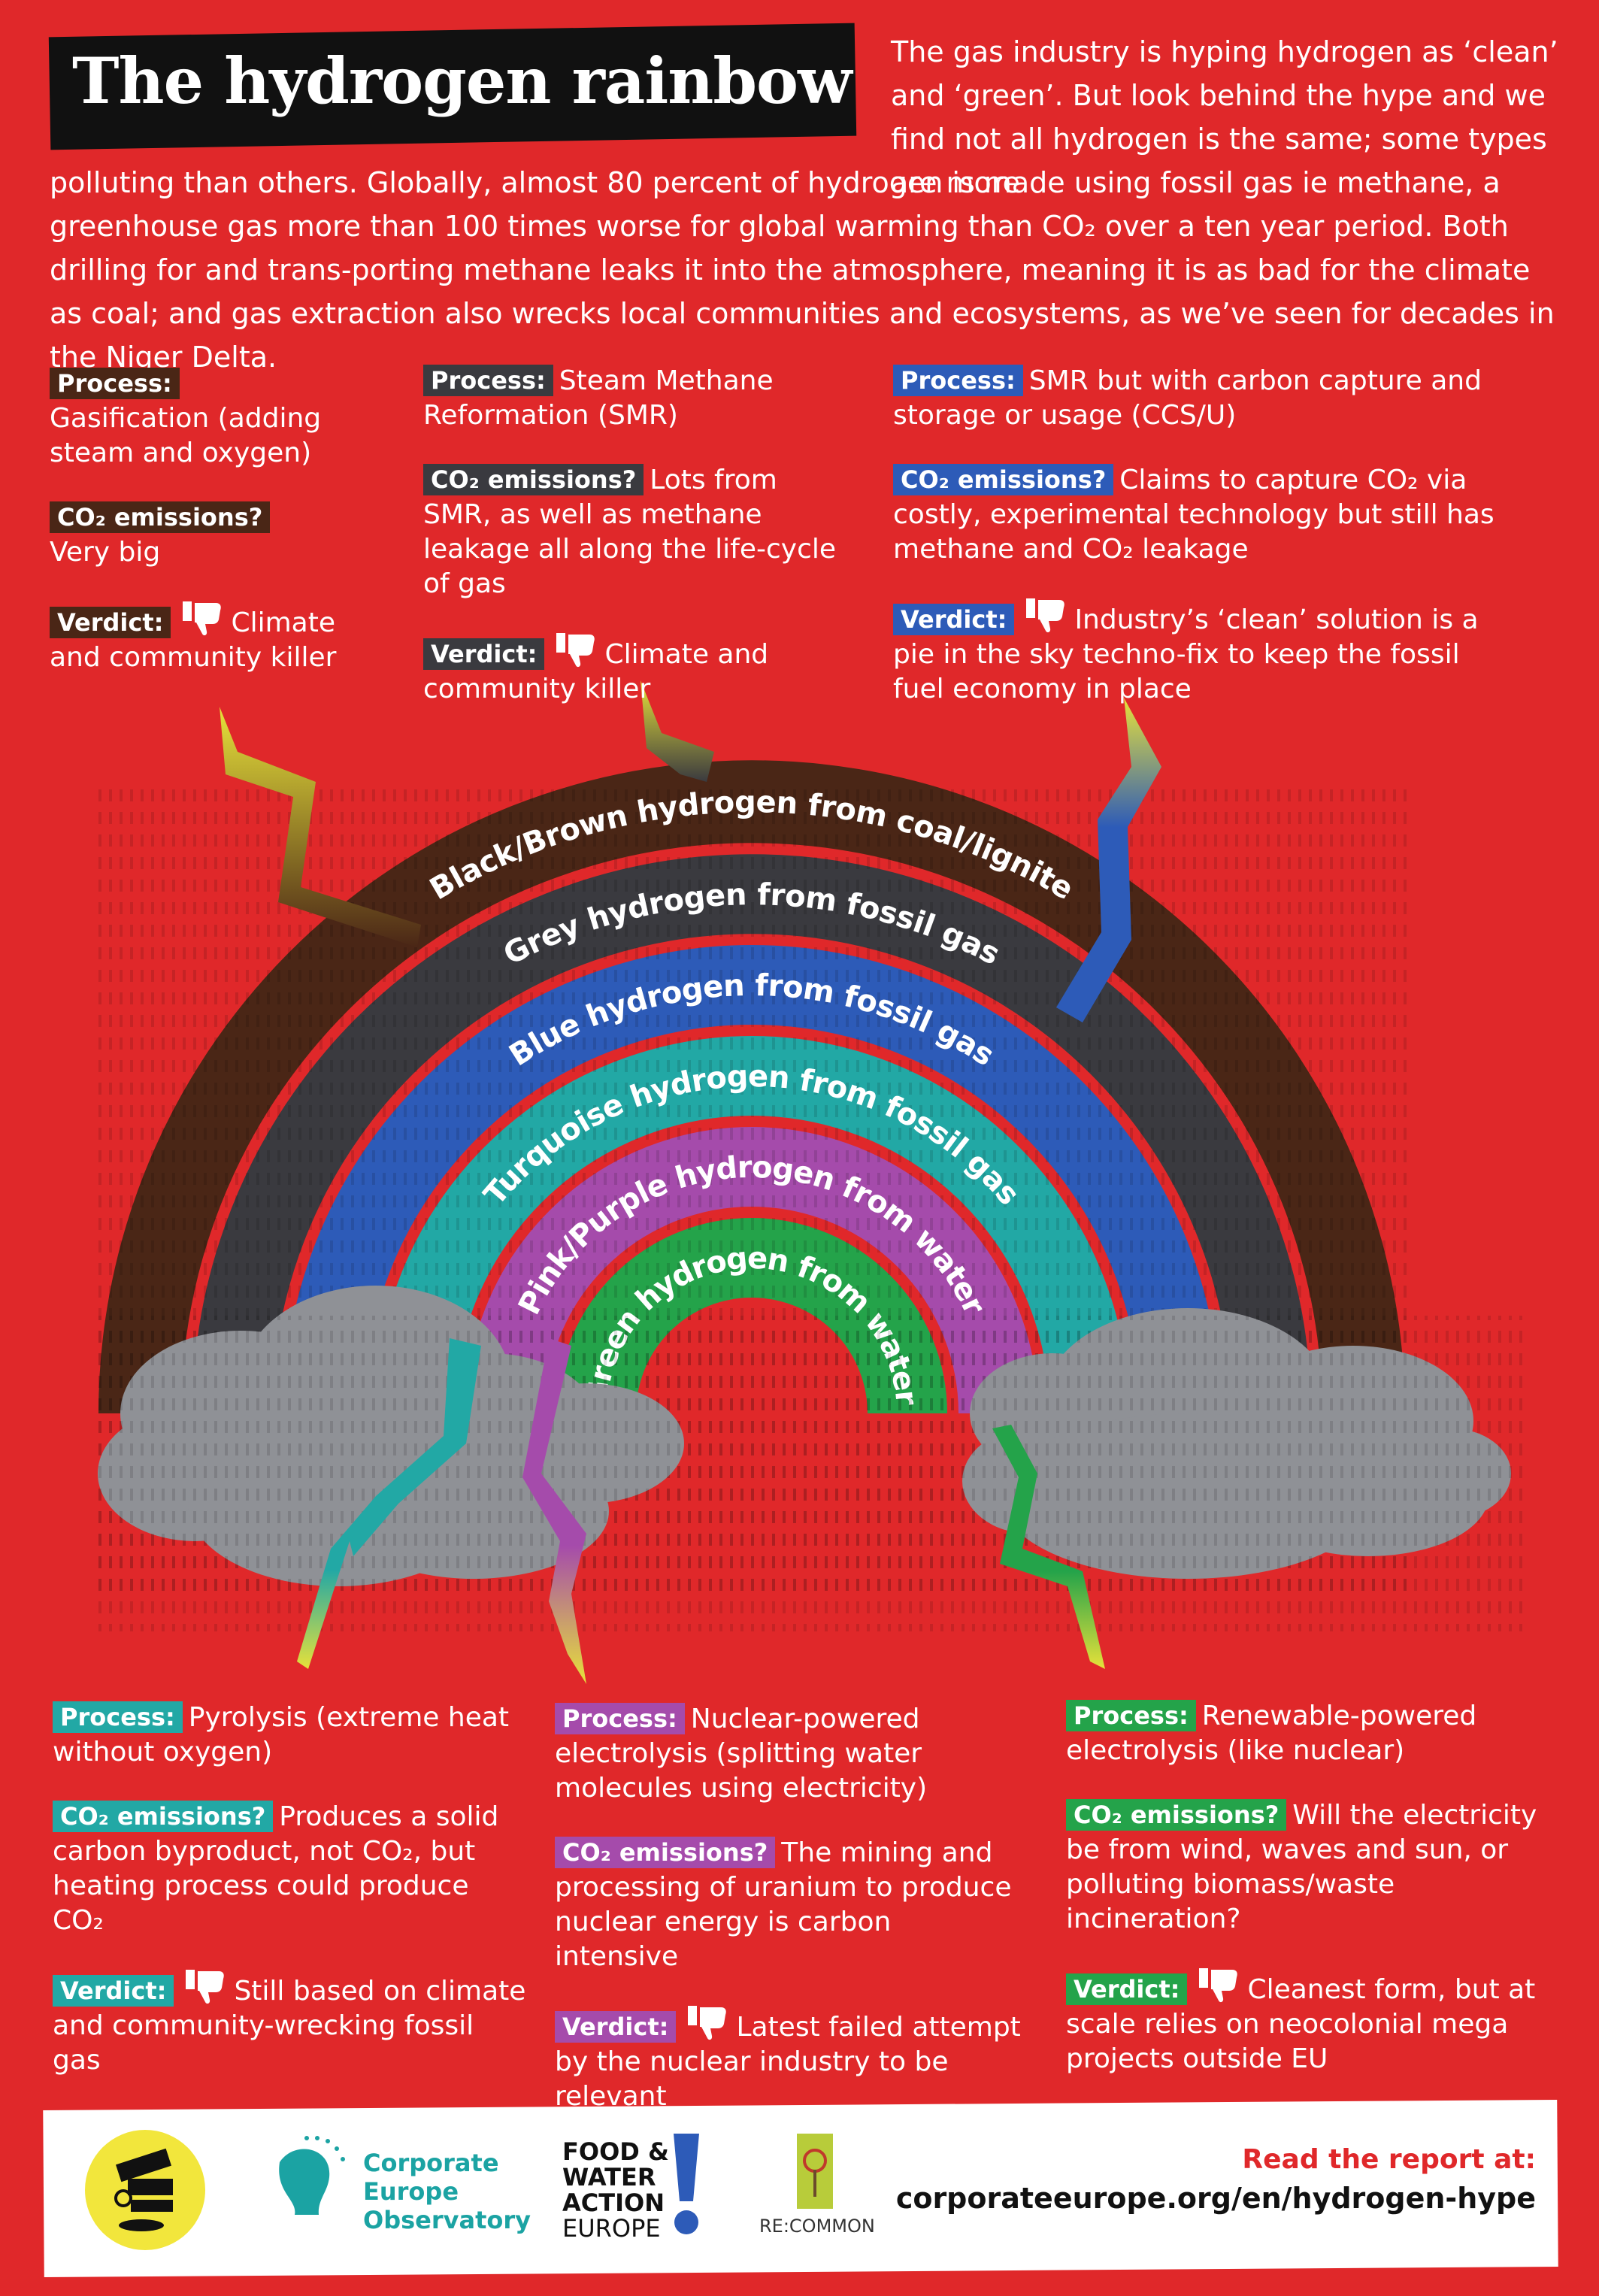 The image size is (1599, 2296). Describe the element at coordinates (431, 2163) in the screenshot. I see `ceo-line-1: Corporate` at that location.